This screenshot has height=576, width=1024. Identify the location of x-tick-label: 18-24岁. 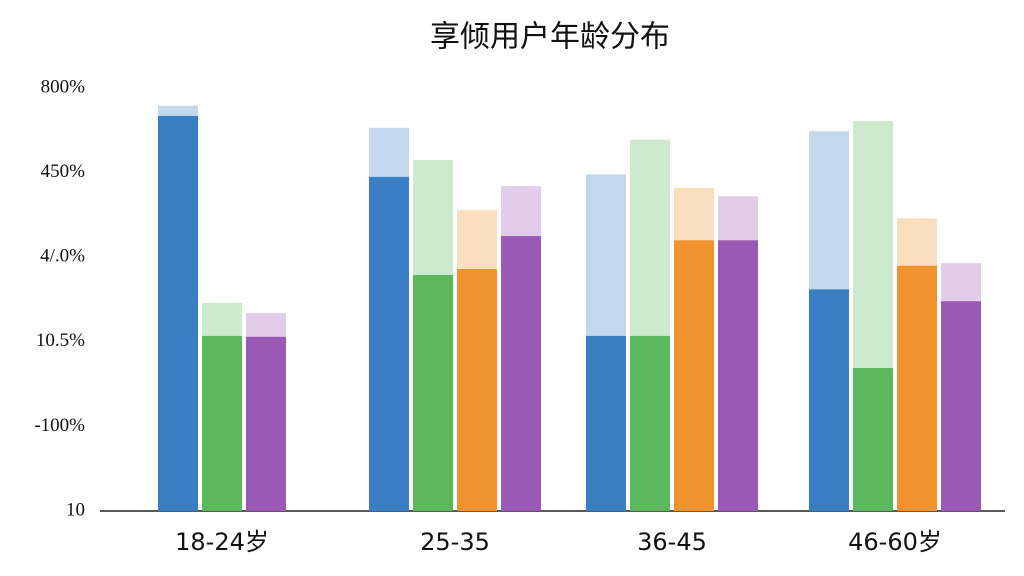
(222, 542).